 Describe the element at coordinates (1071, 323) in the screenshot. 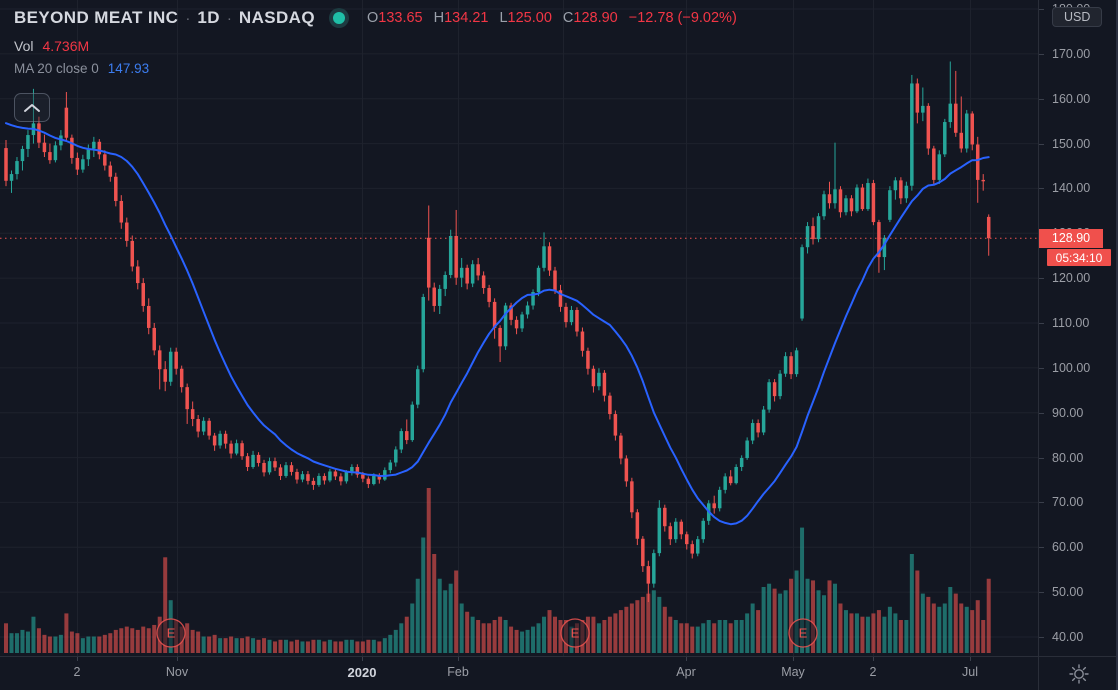

I see `price-axis-label: 110.00` at that location.